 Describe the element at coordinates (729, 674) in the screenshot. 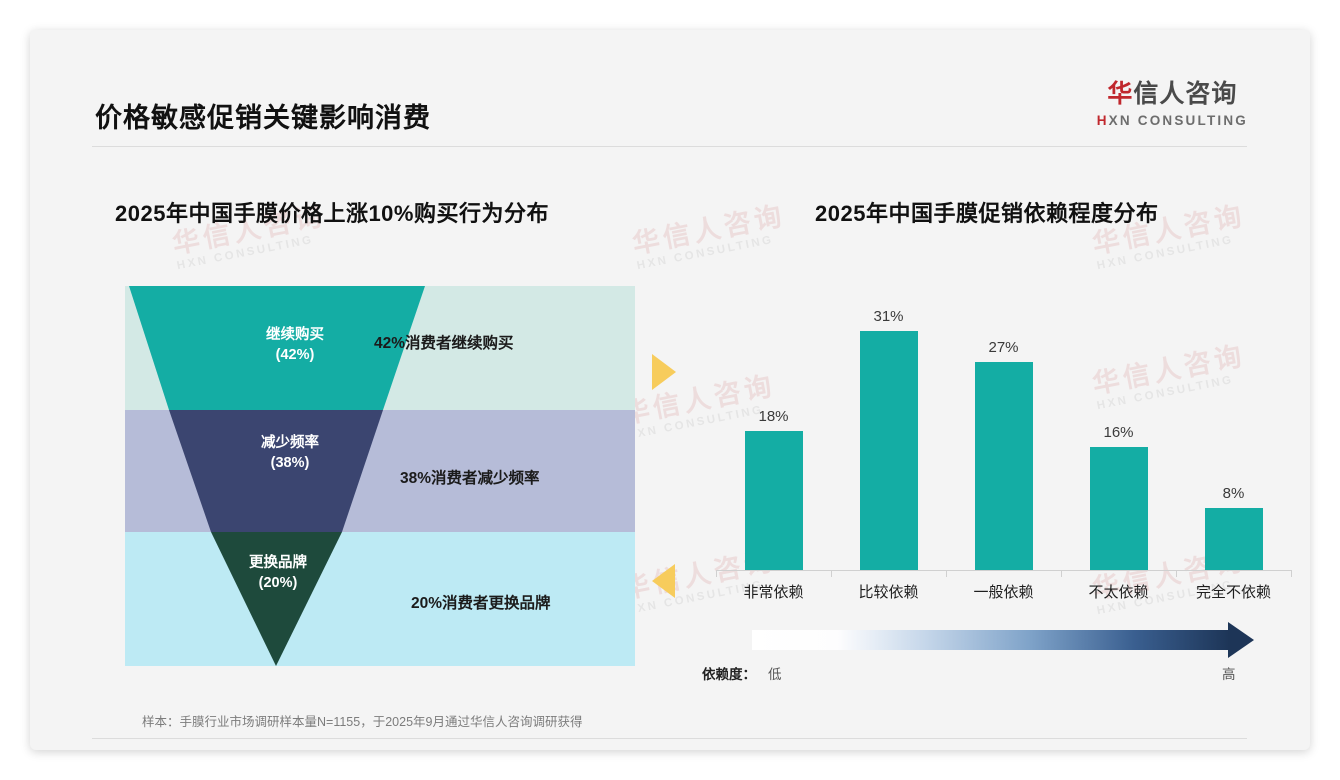

I see `legend-key-label: 依赖度：` at that location.